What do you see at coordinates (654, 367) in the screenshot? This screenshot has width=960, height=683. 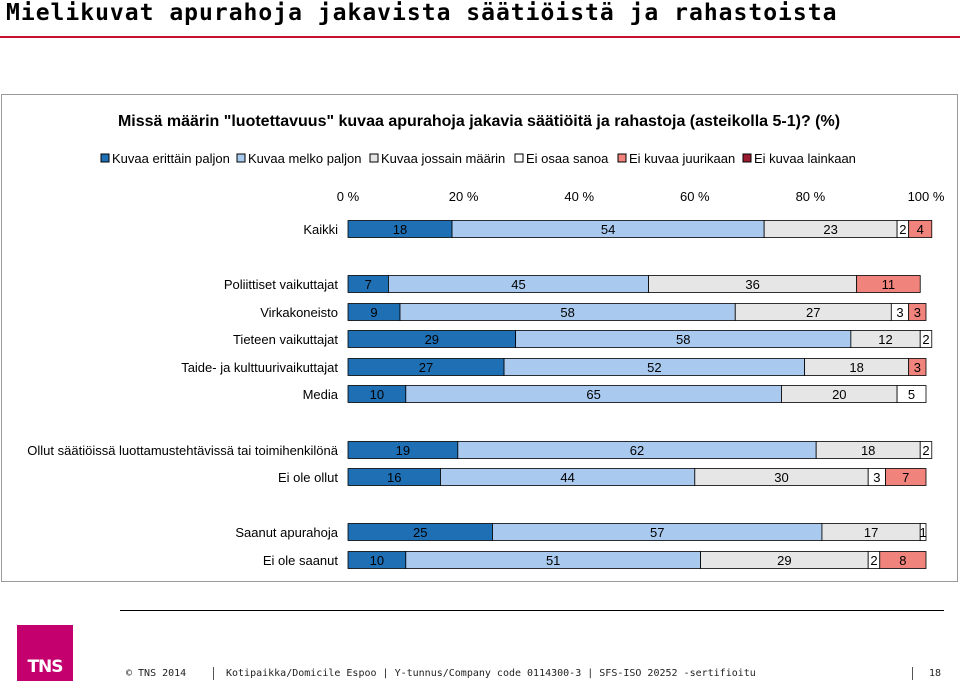 I see `data-label: 52` at bounding box center [654, 367].